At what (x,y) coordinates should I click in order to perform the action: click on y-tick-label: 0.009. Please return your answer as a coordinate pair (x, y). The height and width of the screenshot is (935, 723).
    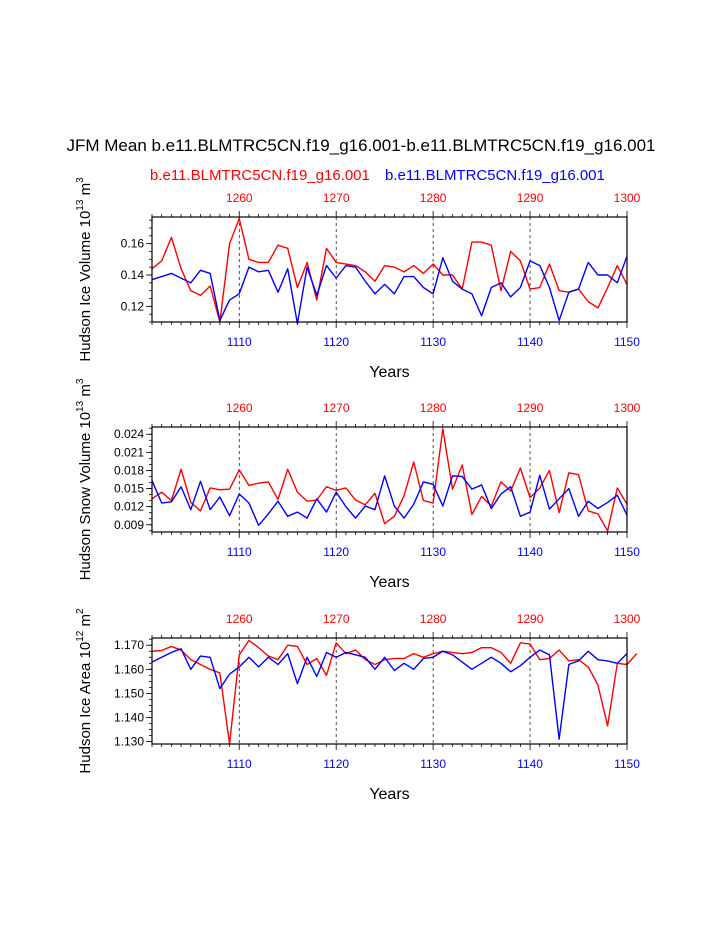
    Looking at the image, I should click on (129, 525).